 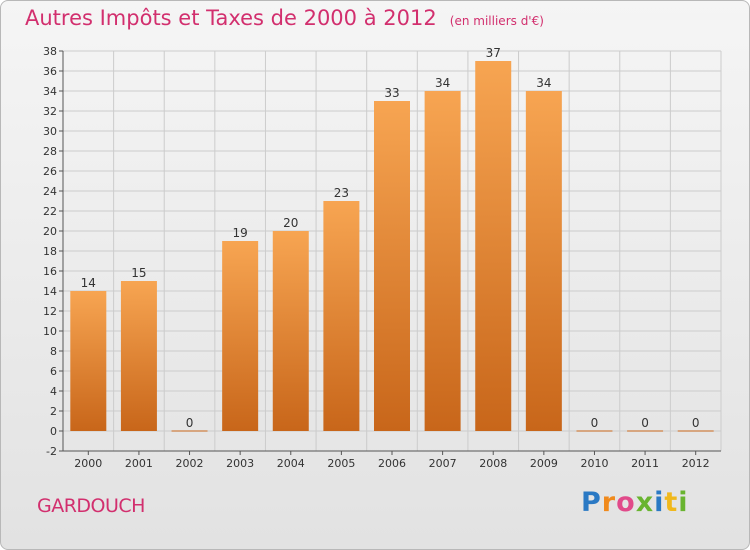 I want to click on y-tick-label: 34, so click(x=50, y=91).